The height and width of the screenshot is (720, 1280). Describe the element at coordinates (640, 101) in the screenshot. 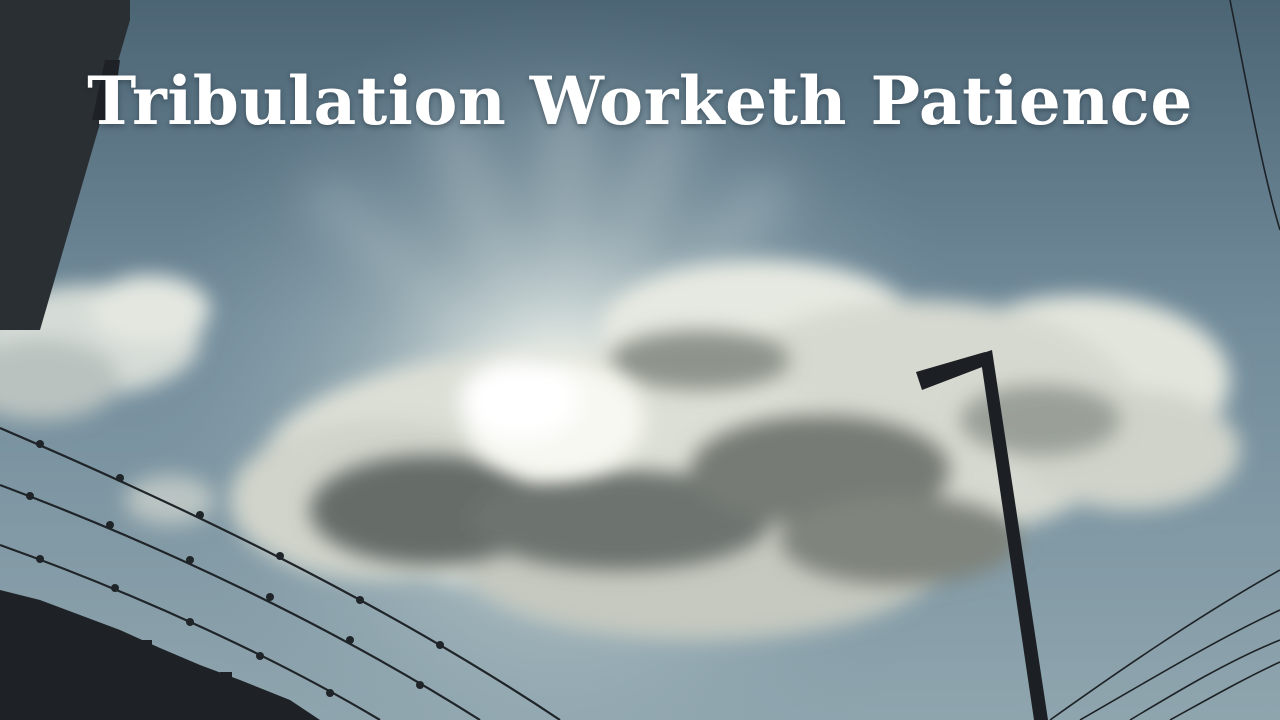

I see `title-text: Tribulation Worketh Patience` at that location.